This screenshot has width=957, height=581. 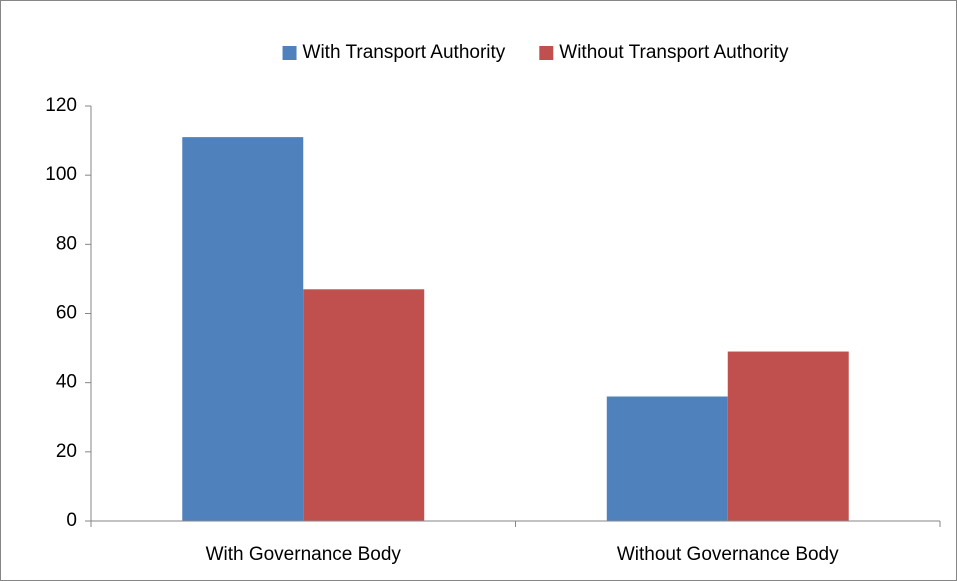 What do you see at coordinates (728, 554) in the screenshot?
I see `x-tick-label: Without Governance Body` at bounding box center [728, 554].